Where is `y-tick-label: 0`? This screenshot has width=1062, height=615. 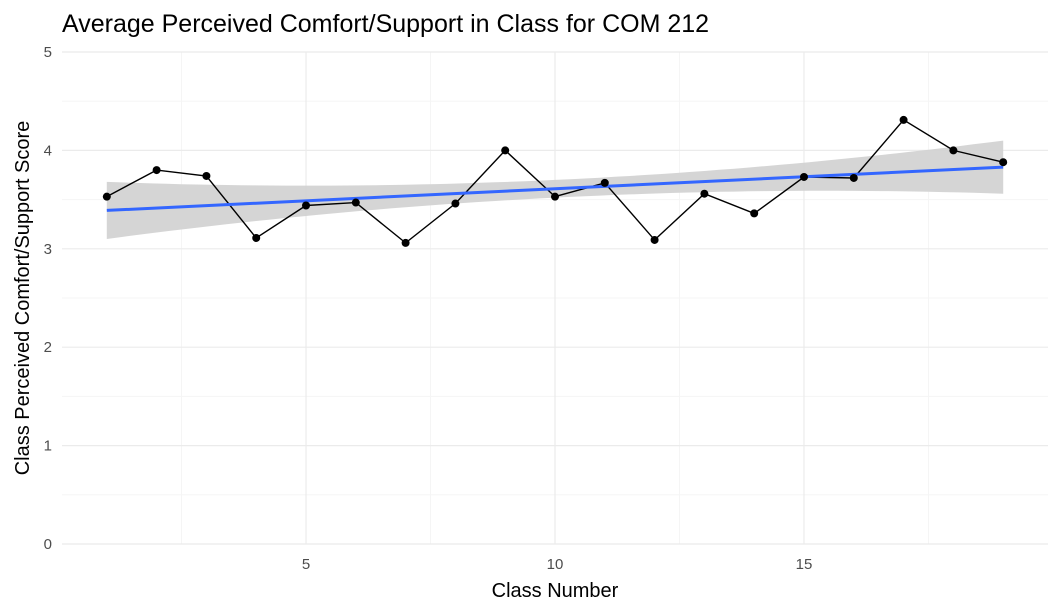
y-tick-label: 0 is located at coordinates (48, 544).